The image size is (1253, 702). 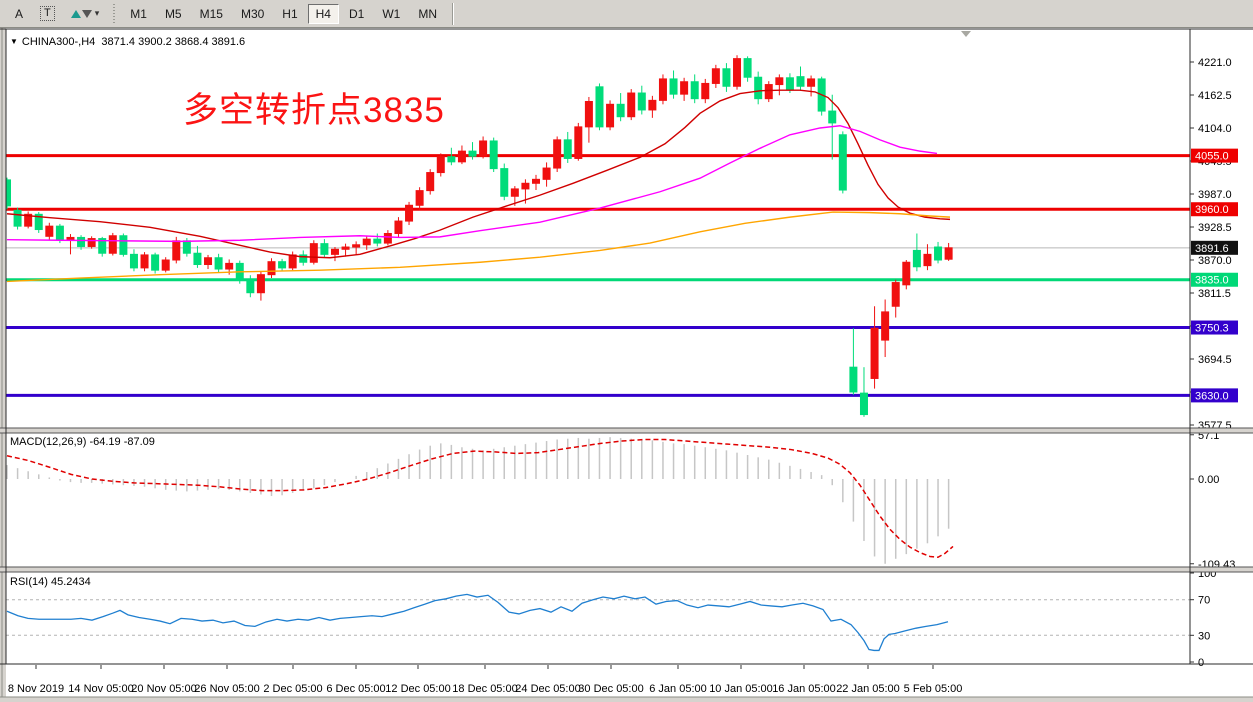 I want to click on price-badge-3891.6, so click(x=1214, y=247).